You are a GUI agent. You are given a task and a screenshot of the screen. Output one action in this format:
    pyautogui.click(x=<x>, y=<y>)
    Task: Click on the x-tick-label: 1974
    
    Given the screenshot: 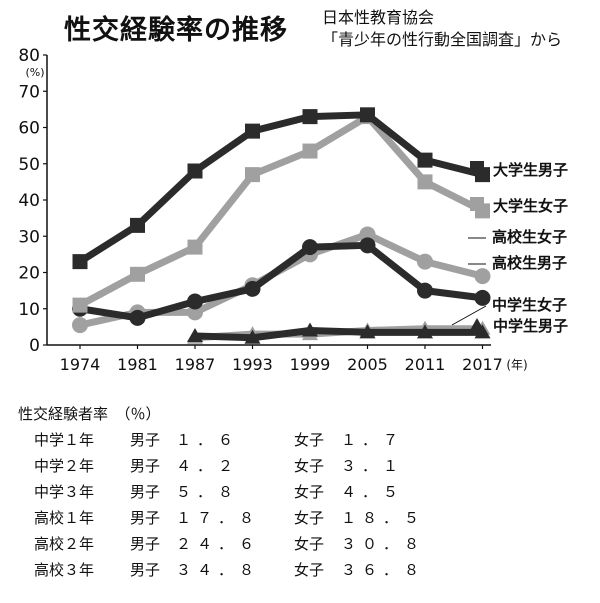 What is the action you would take?
    pyautogui.click(x=80, y=364)
    